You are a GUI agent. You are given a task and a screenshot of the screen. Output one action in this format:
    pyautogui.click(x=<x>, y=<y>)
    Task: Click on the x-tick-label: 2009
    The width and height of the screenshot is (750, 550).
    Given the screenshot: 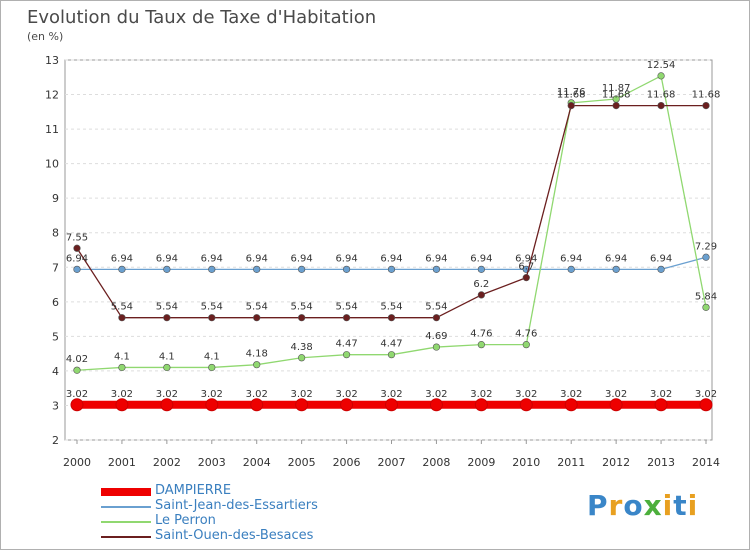 What is the action you would take?
    pyautogui.click(x=481, y=462)
    